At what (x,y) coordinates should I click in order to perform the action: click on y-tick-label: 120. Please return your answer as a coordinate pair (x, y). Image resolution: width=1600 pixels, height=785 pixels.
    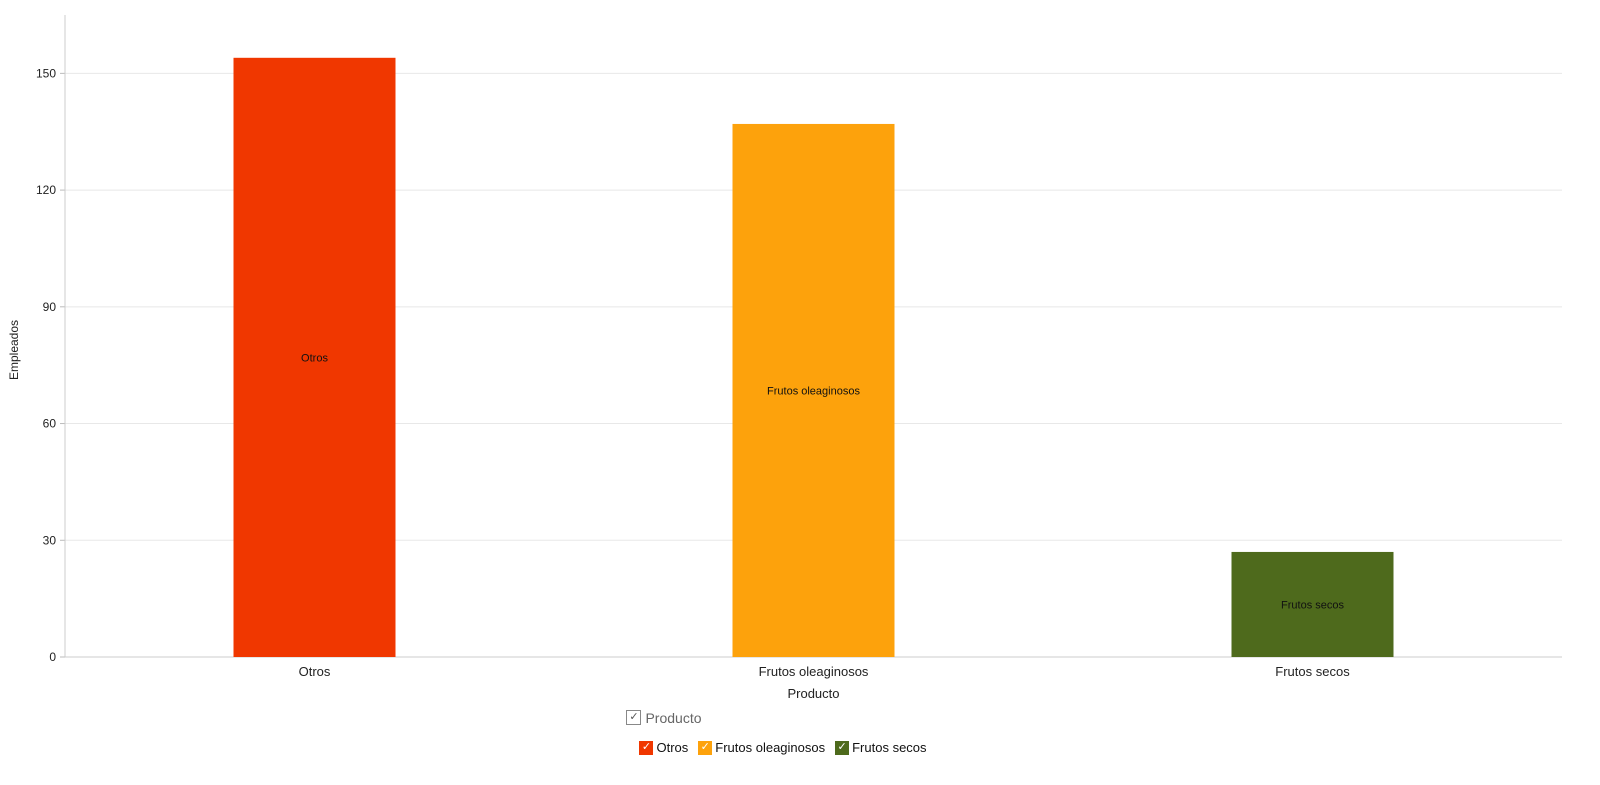
    Looking at the image, I should click on (46, 190).